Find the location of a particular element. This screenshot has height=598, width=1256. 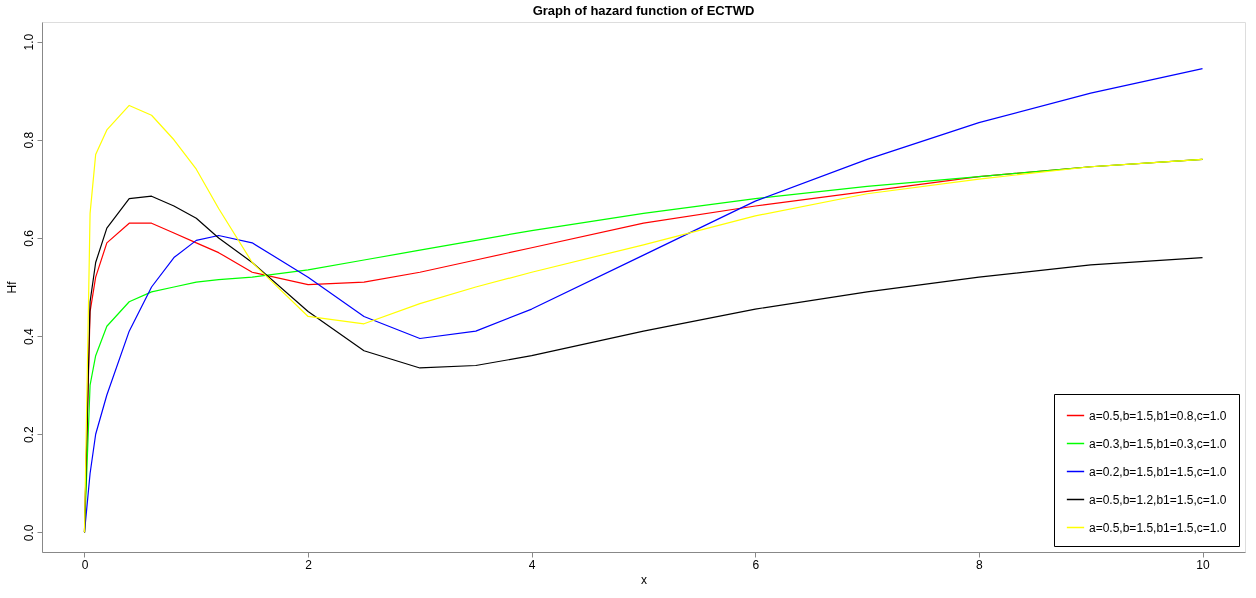

x-tick-label: 4 is located at coordinates (532, 564).